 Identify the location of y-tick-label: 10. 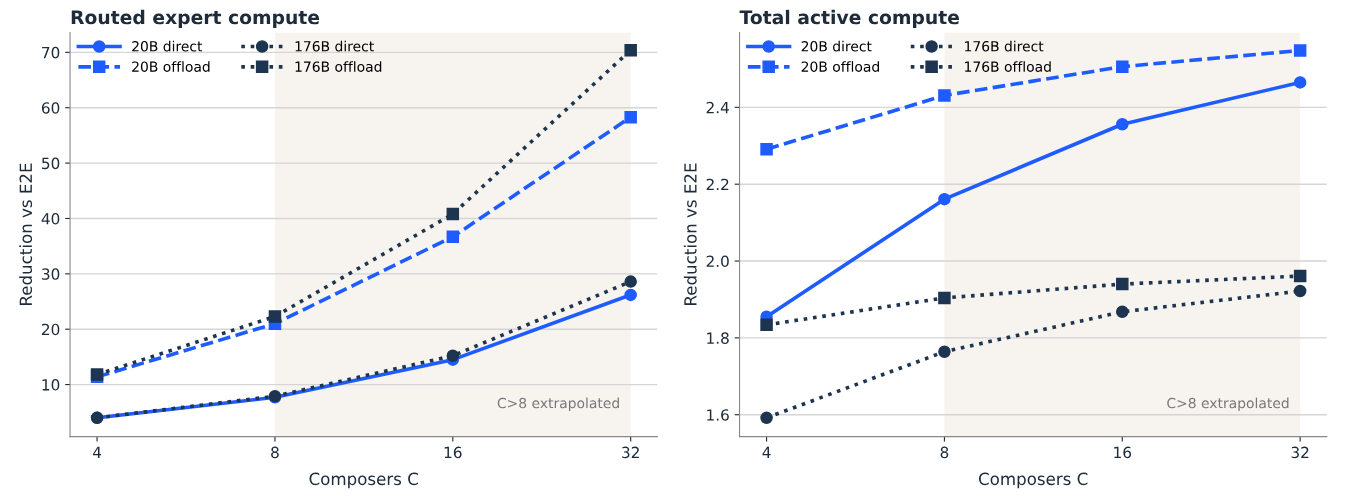
(51, 385).